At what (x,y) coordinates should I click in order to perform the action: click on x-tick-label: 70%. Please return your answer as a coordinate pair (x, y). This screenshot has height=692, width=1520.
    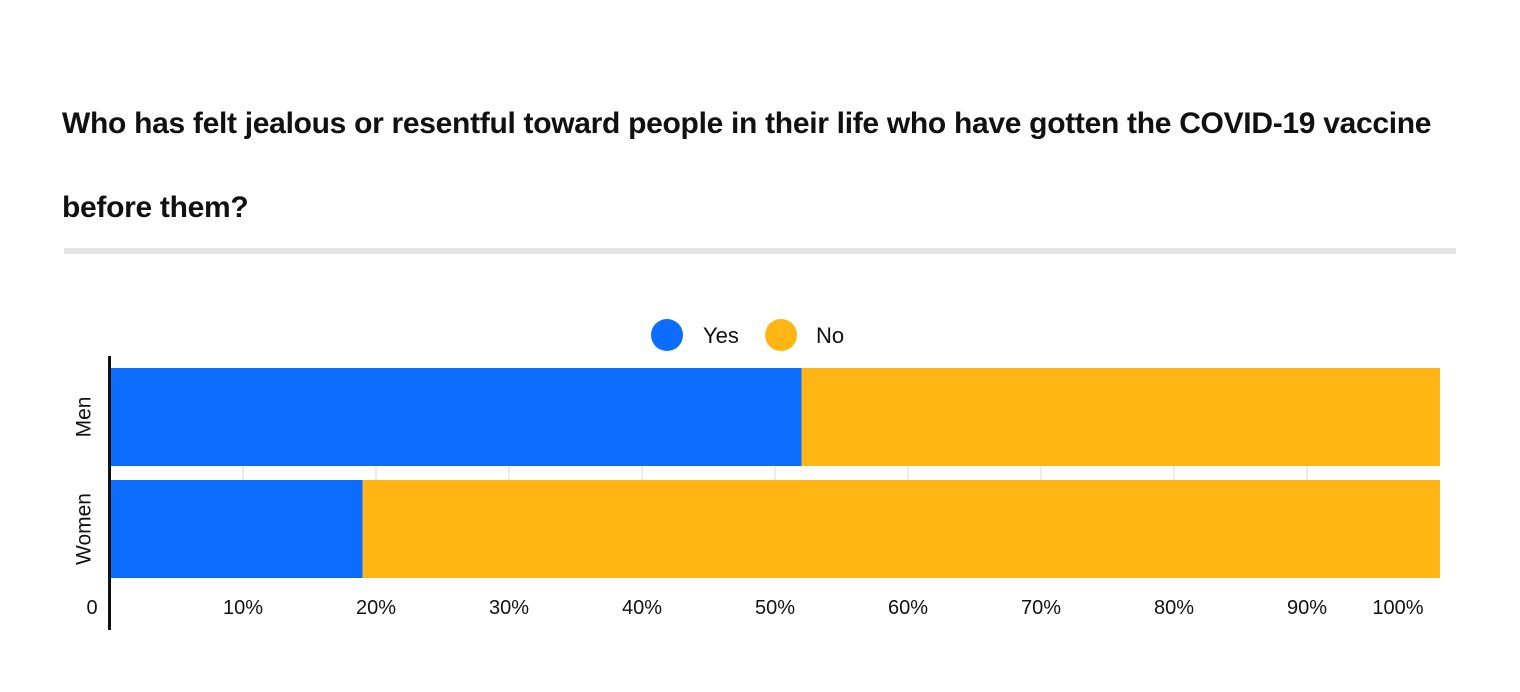
    Looking at the image, I should click on (1041, 608).